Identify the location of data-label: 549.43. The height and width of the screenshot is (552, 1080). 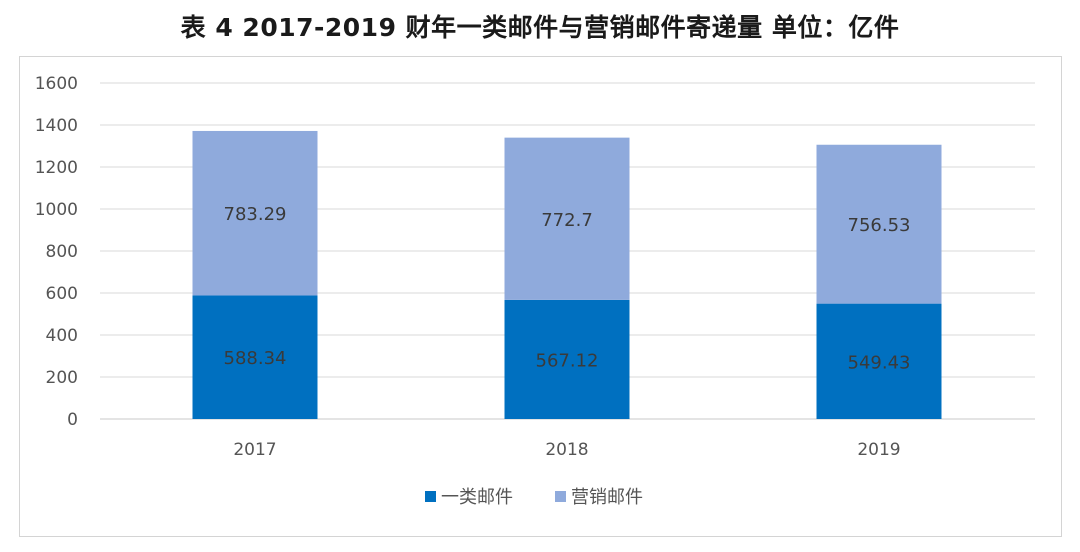
(879, 362).